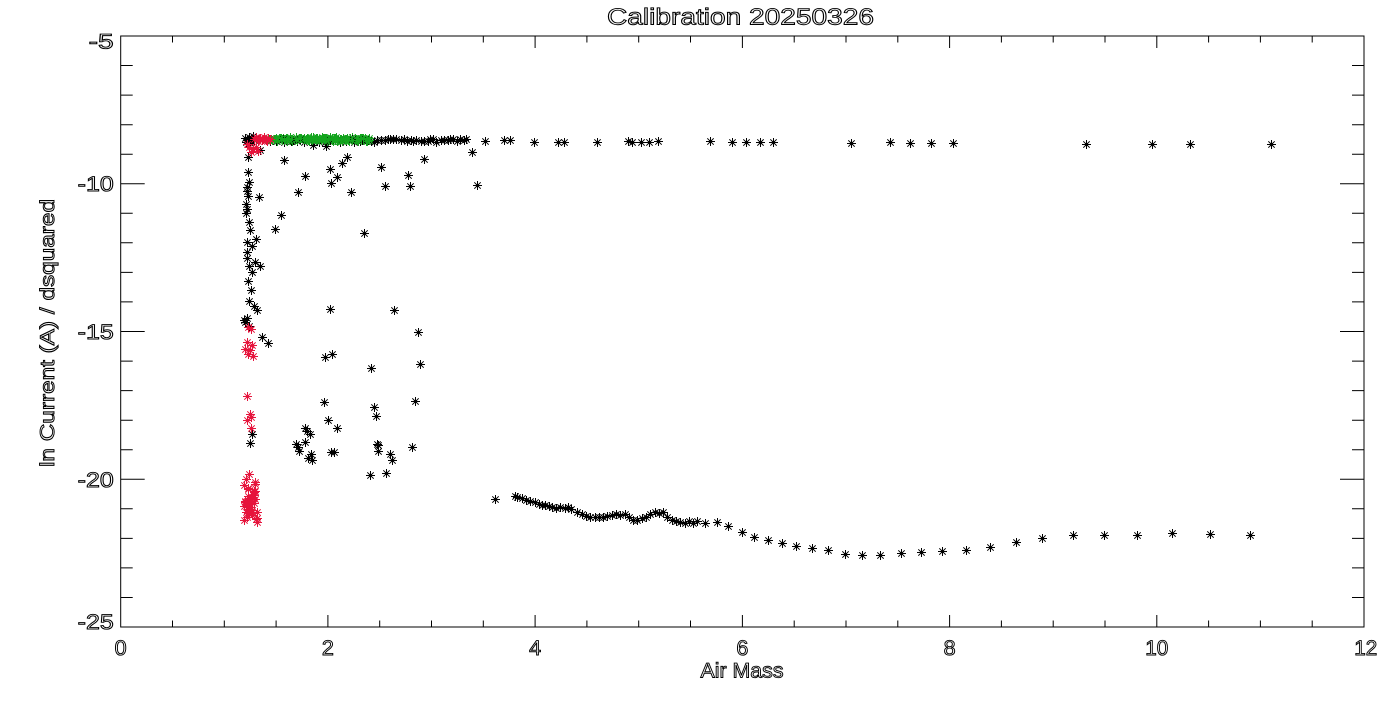 Image resolution: width=1400 pixels, height=705 pixels. What do you see at coordinates (950, 648) in the screenshot?
I see `svg-text: 8` at bounding box center [950, 648].